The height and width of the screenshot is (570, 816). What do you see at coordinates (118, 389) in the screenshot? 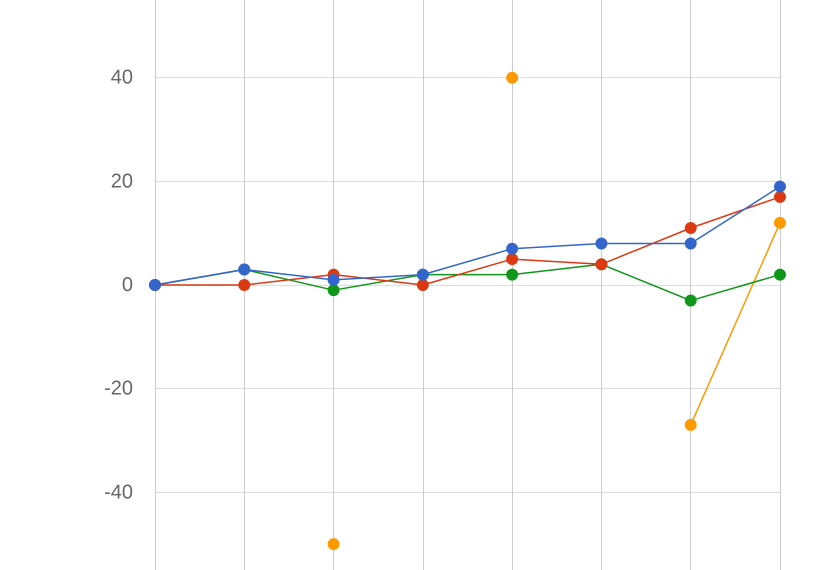
I see `y-tick-label: -20` at bounding box center [118, 389].